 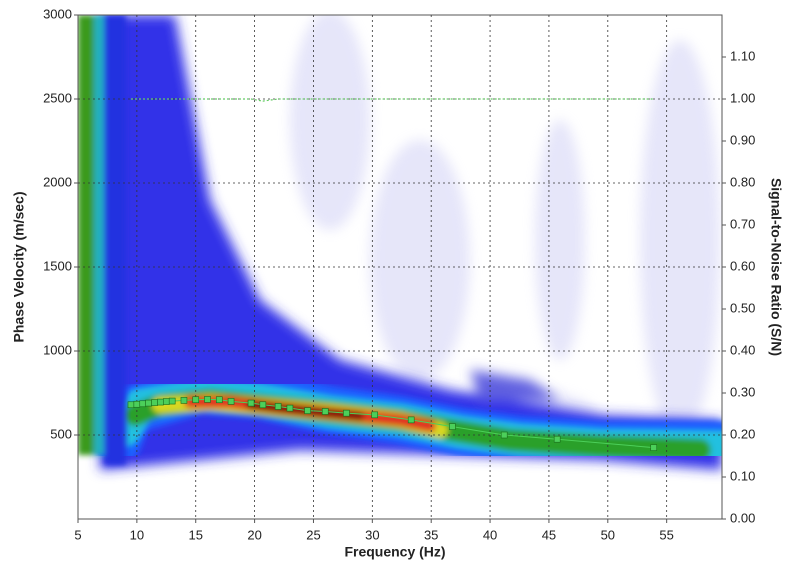 I want to click on x-tick-label: 5, so click(x=77, y=534).